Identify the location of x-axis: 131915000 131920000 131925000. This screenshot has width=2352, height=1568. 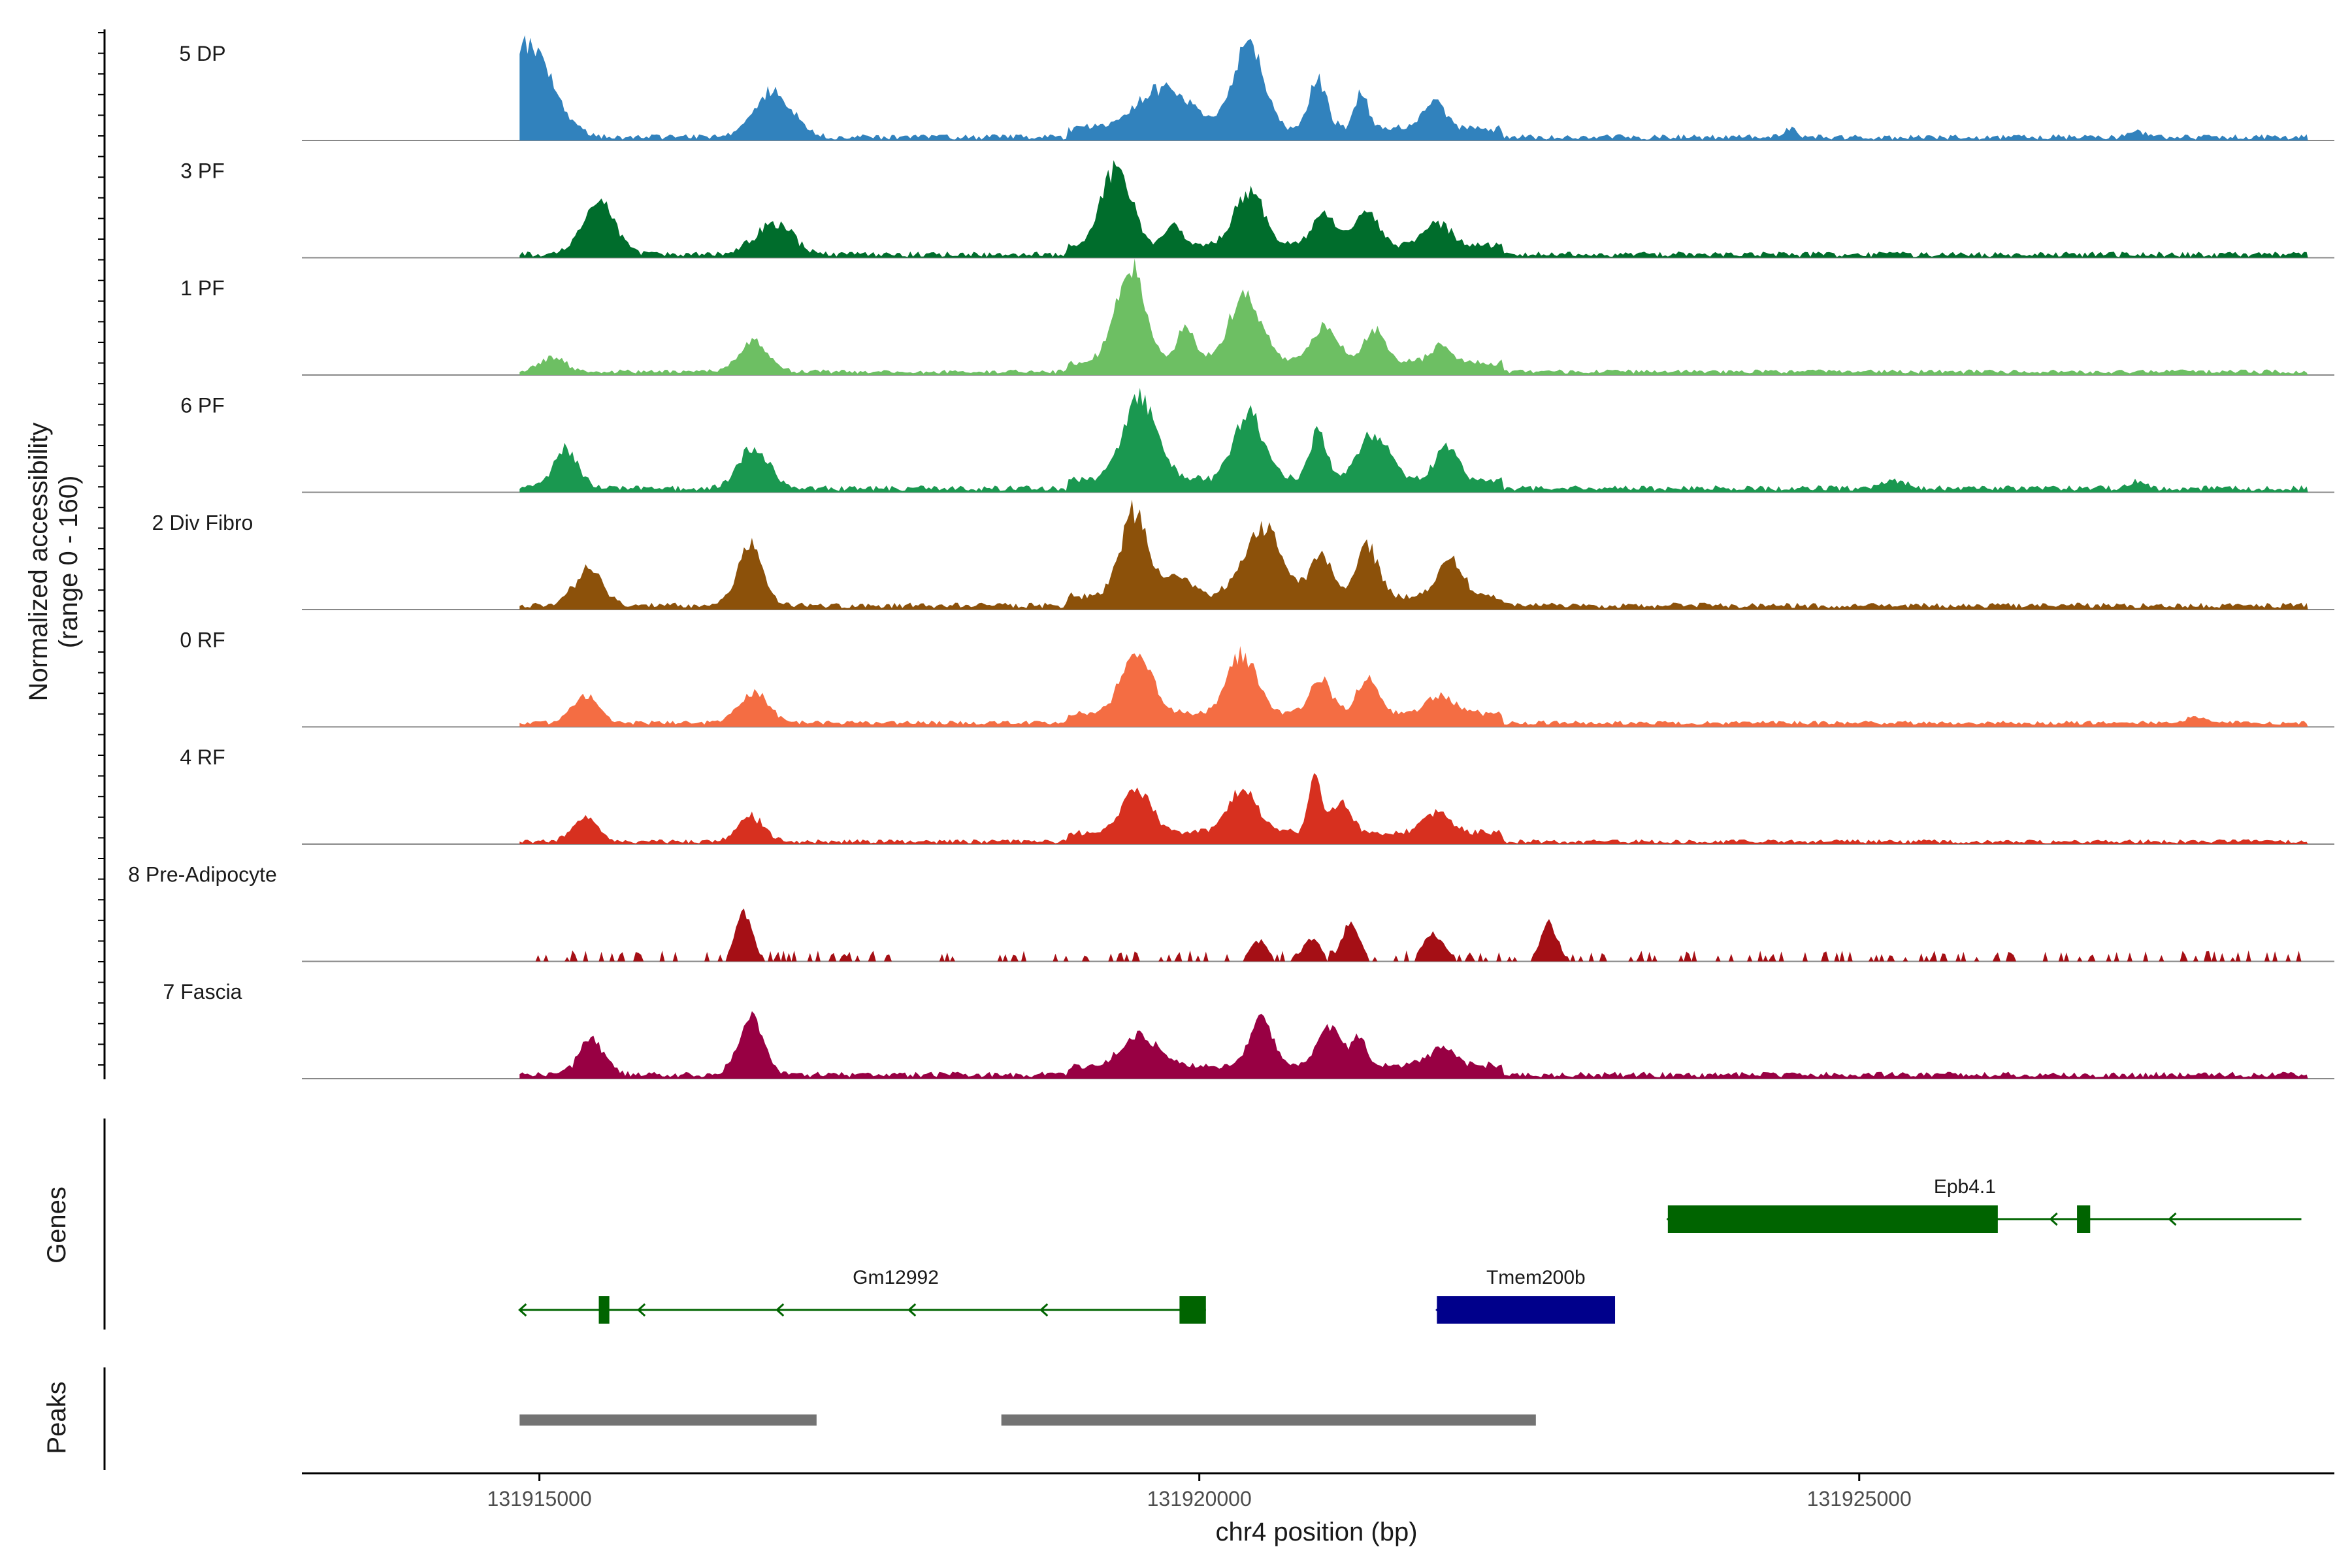
(1318, 1491).